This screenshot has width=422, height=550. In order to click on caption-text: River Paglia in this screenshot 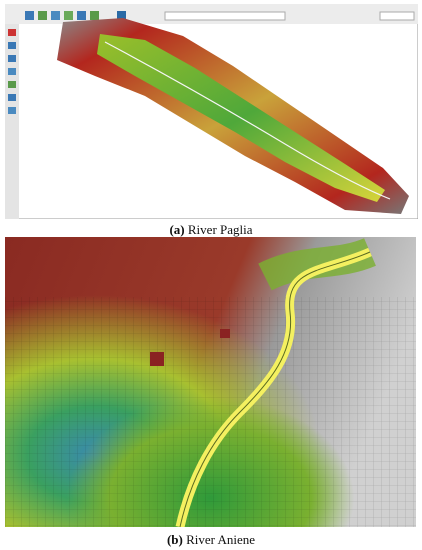, I will do `click(220, 229)`.